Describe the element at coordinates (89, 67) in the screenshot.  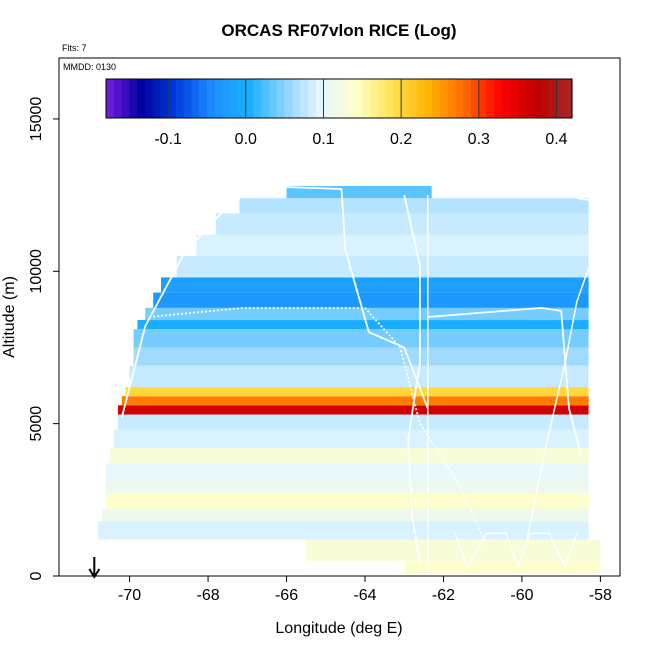
I see `date-annotation: MMDD: 0130` at that location.